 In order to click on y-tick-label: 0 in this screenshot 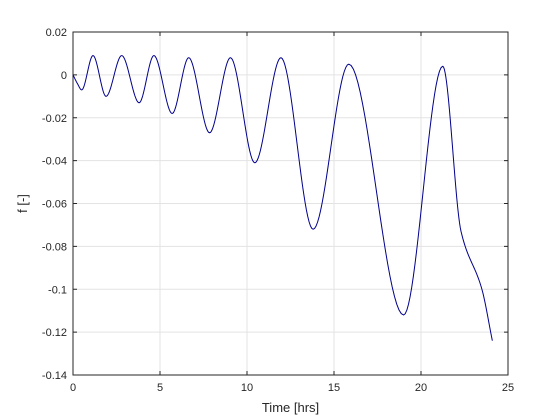, I will do `click(64, 76)`.